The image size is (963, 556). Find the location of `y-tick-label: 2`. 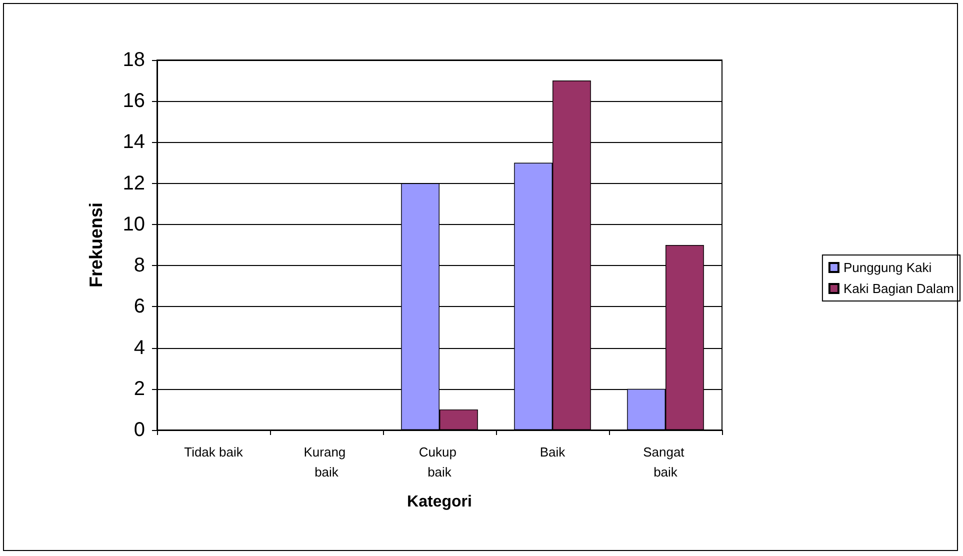

y-tick-label: 2 is located at coordinates (139, 389).